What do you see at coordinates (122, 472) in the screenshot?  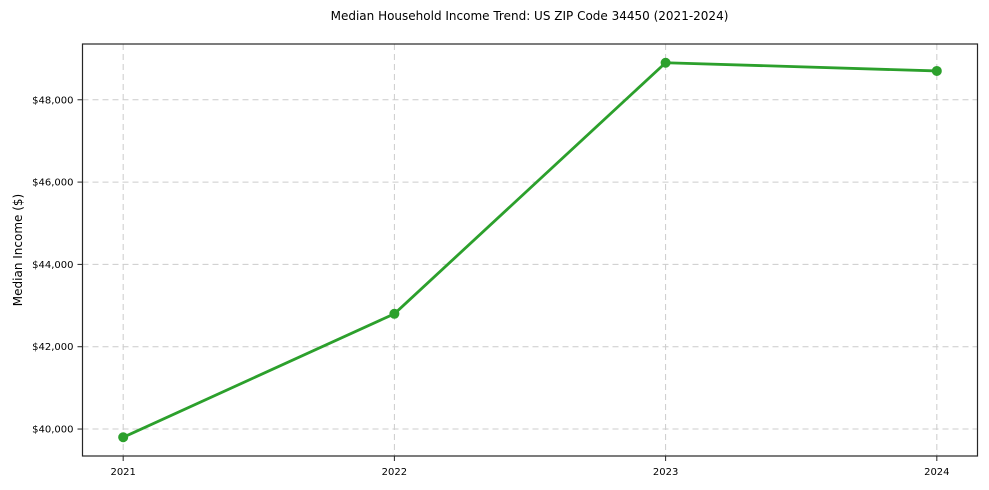 I see `x-tick-label: 2021` at bounding box center [122, 472].